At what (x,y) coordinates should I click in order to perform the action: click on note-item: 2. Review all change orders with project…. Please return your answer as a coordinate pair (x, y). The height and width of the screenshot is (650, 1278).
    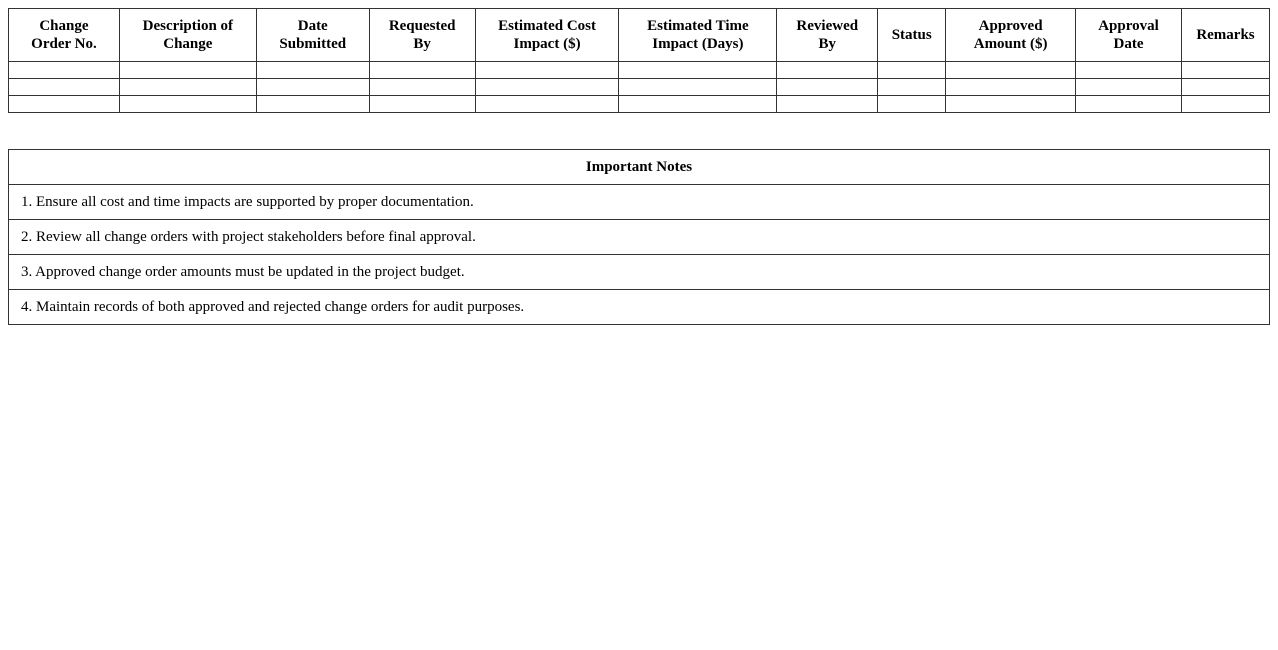
    Looking at the image, I should click on (639, 237).